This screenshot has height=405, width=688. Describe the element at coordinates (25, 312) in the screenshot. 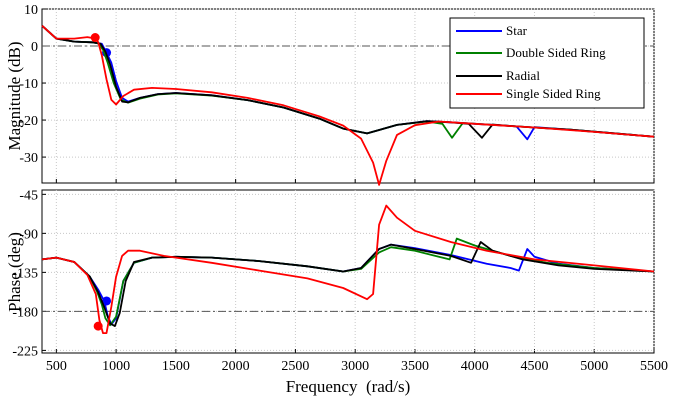

I see `phase-y-tick-label: -180` at that location.